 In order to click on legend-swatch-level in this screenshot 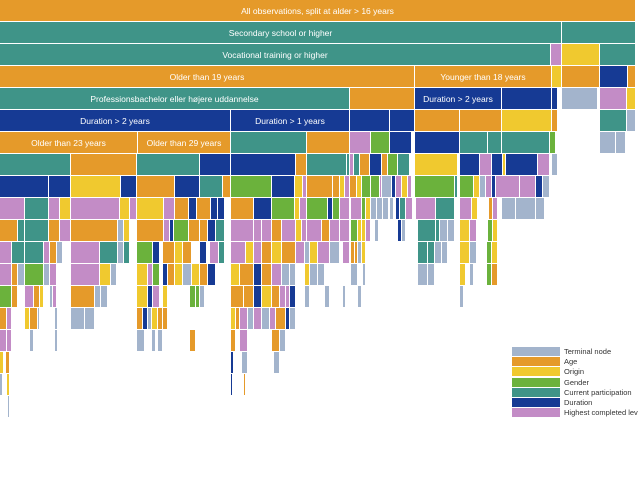, I will do `click(536, 413)`.